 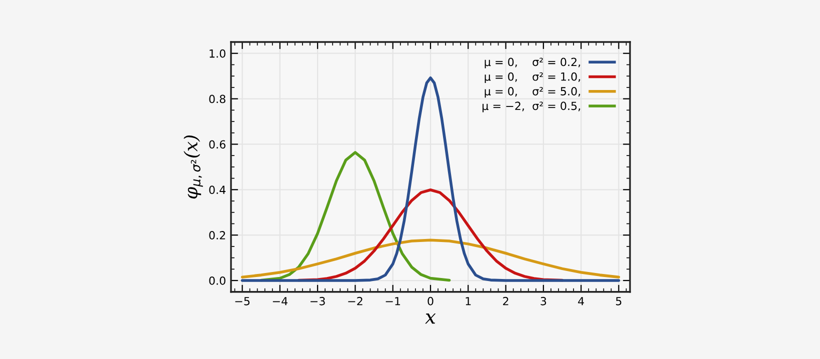 What do you see at coordinates (218, 53) in the screenshot?
I see `y-tick-label: 1.0` at bounding box center [218, 53].